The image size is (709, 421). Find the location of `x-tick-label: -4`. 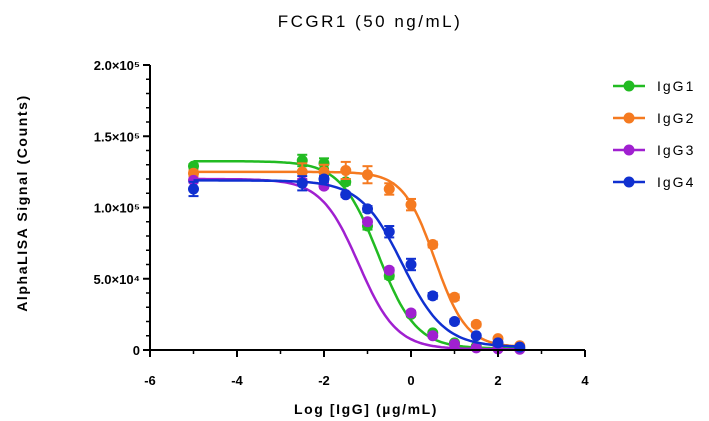

x-tick-label: -4 is located at coordinates (237, 380).